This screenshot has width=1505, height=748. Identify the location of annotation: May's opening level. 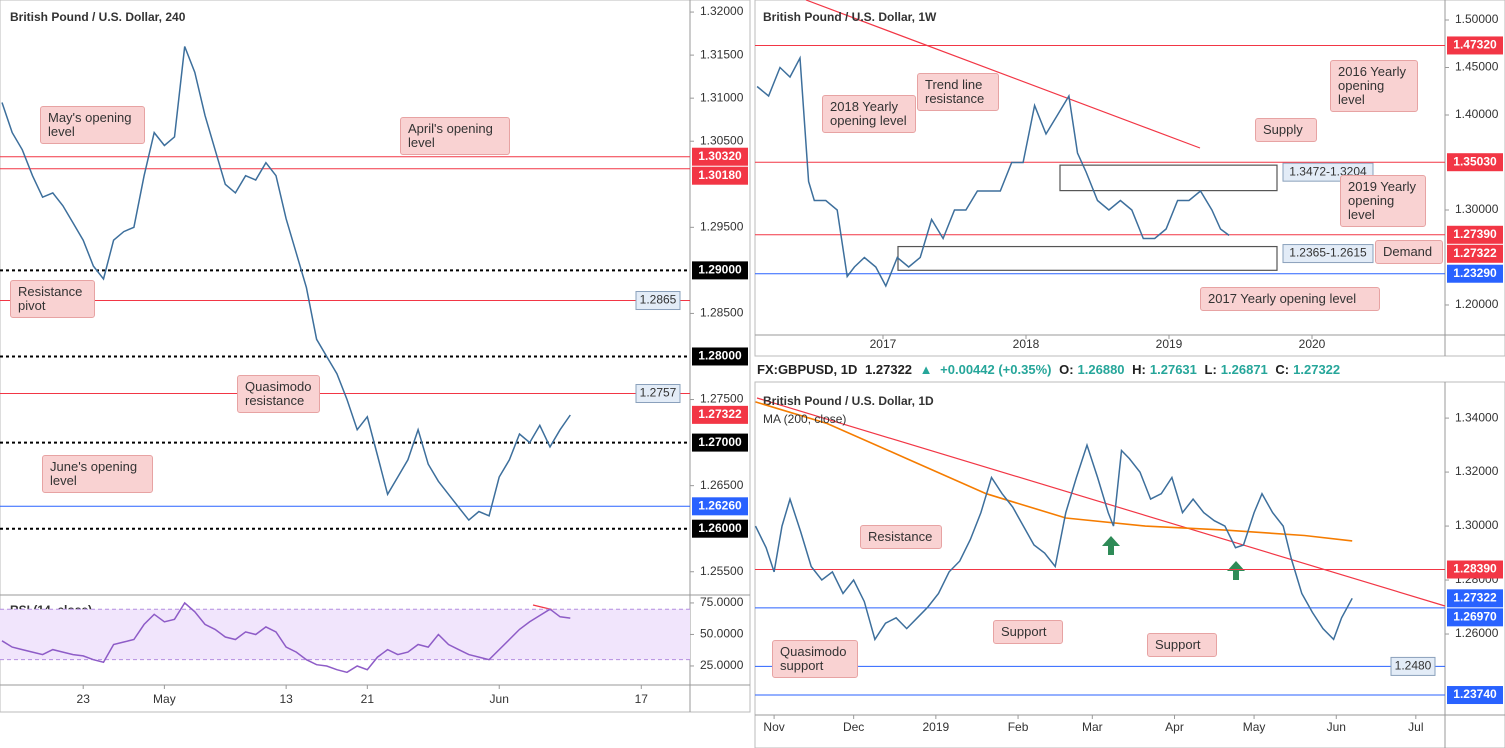
(92, 125).